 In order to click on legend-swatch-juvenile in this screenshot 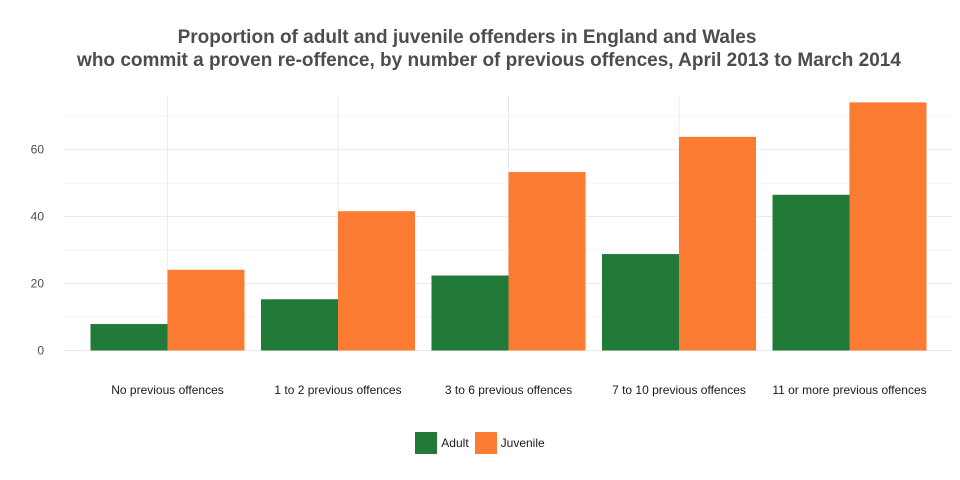, I will do `click(485, 443)`.